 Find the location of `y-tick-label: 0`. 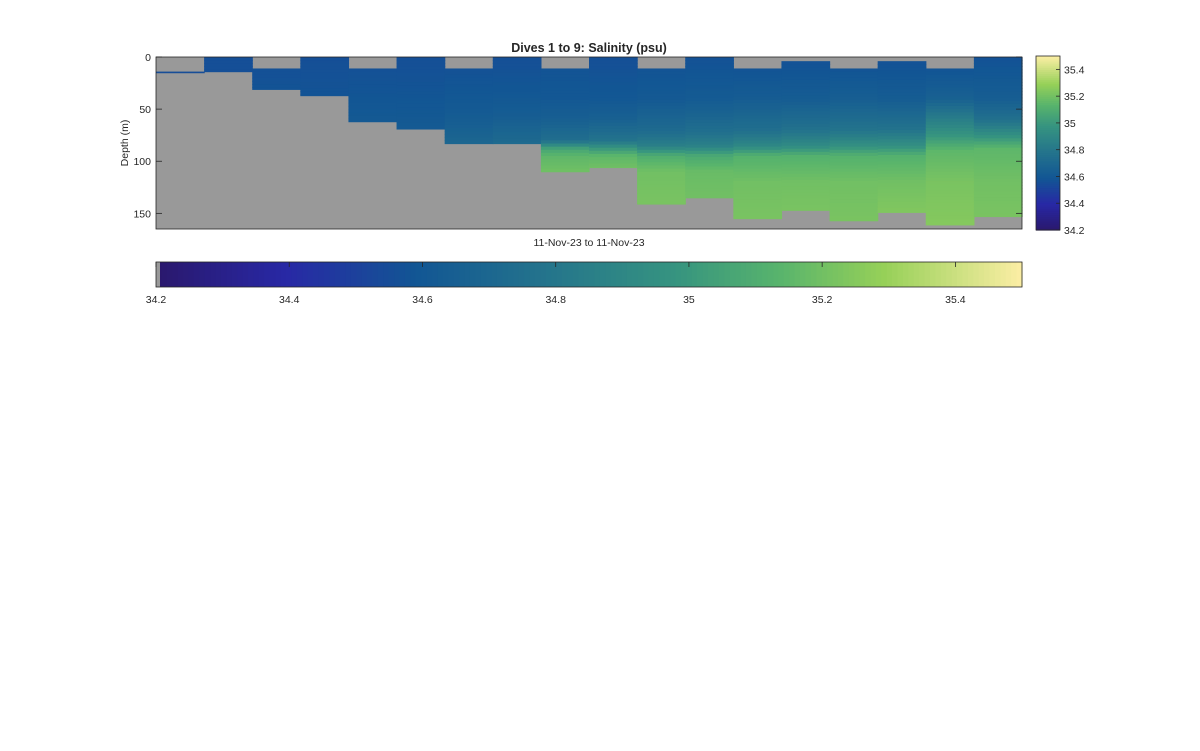

y-tick-label: 0 is located at coordinates (148, 58).